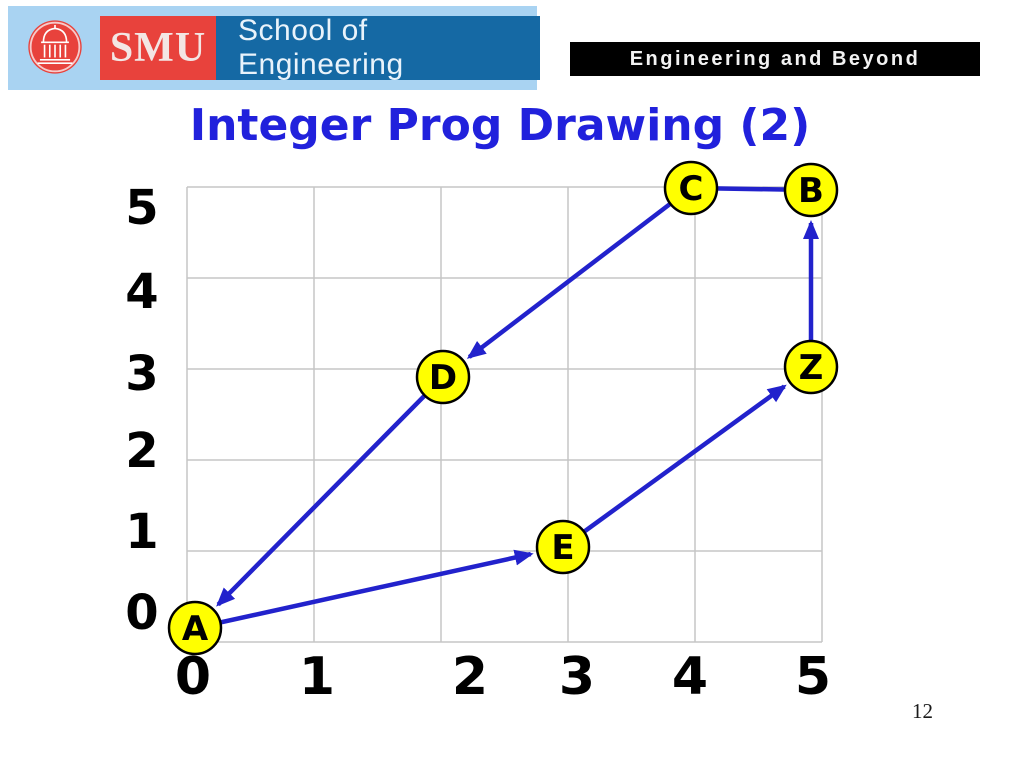 This screenshot has width=1024, height=768. I want to click on node-z-label: Z, so click(811, 368).